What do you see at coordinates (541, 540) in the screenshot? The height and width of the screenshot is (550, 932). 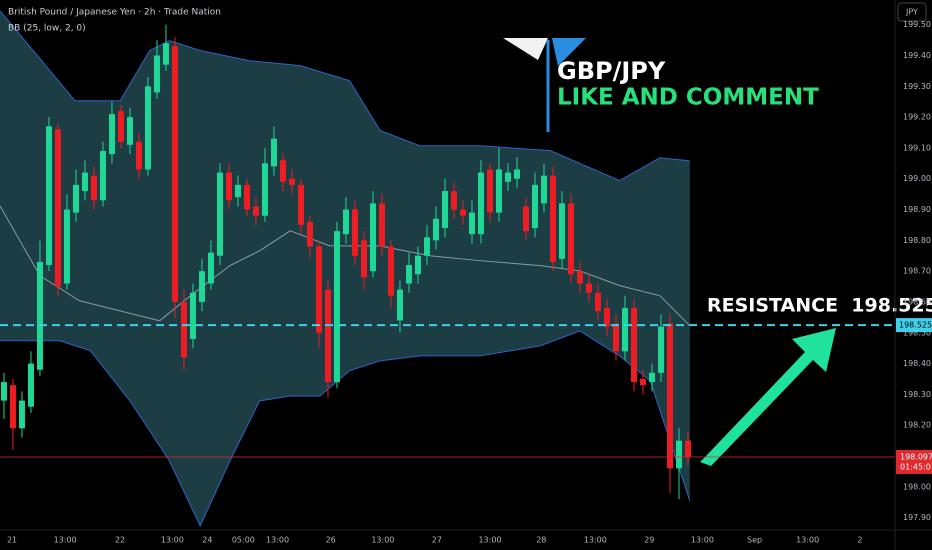 I see `x-tick-label: 28` at bounding box center [541, 540].